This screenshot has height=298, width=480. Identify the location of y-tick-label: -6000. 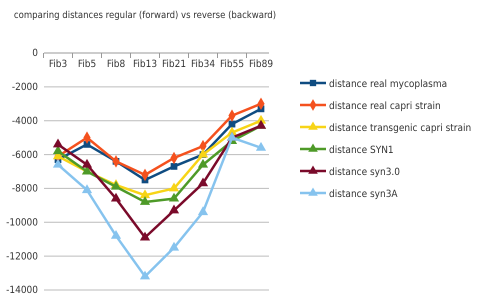
(25, 155).